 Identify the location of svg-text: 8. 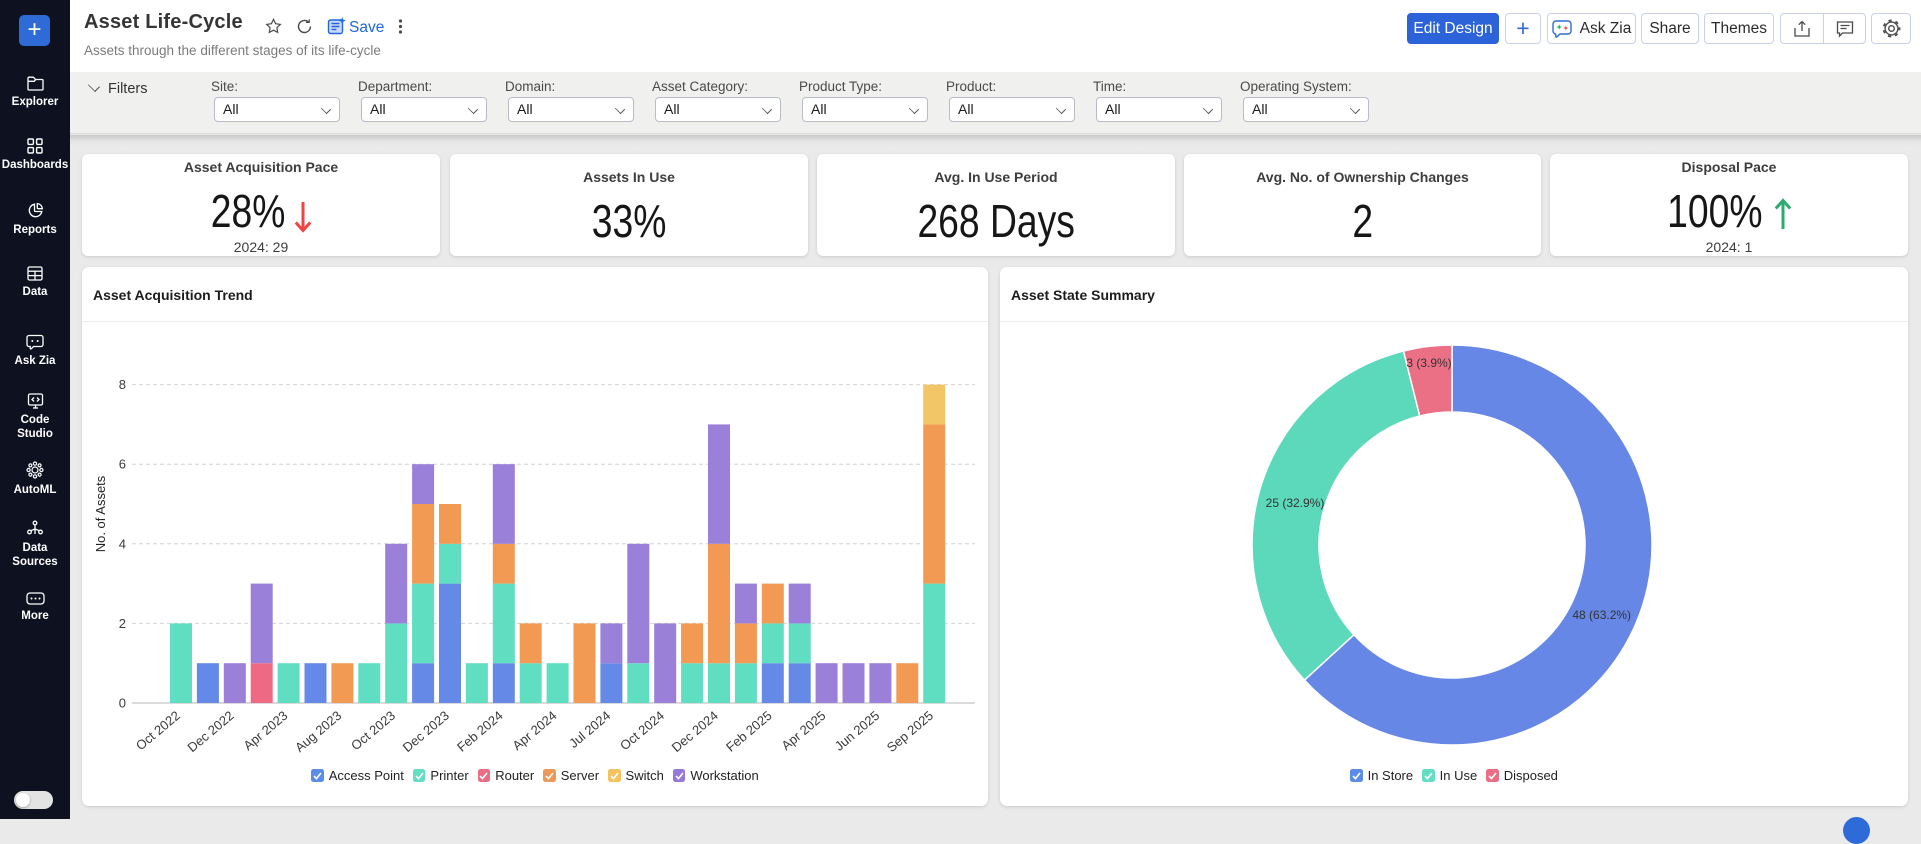
(122, 384).